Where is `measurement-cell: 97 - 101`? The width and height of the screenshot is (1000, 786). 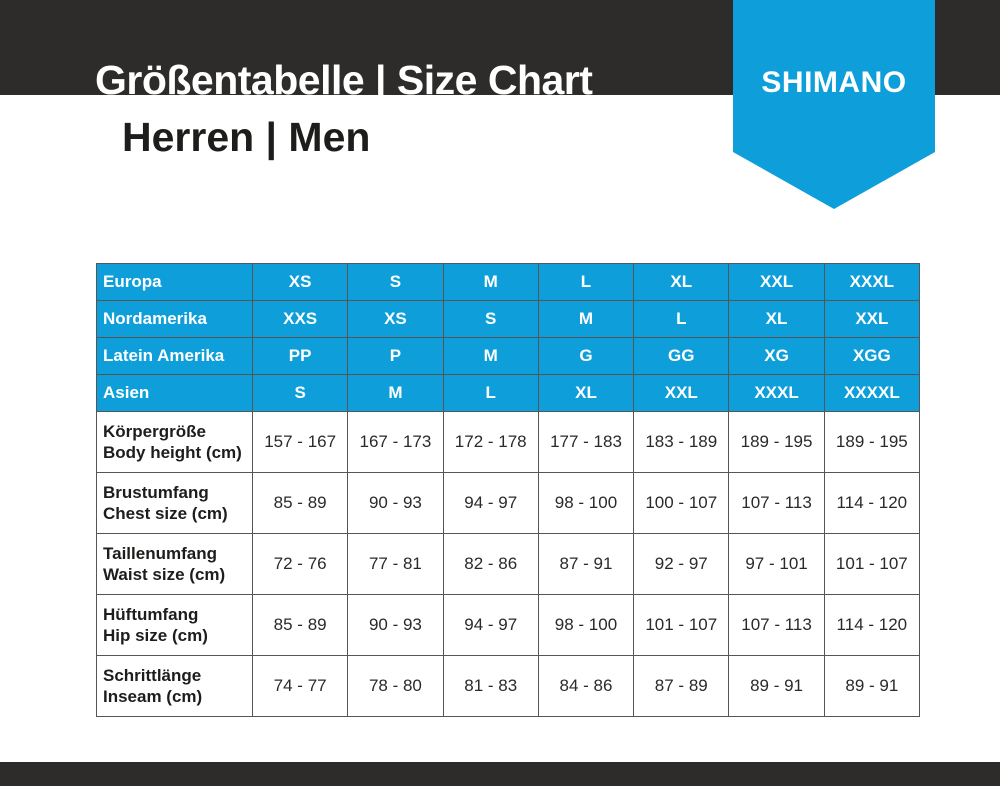
measurement-cell: 97 - 101 is located at coordinates (776, 564).